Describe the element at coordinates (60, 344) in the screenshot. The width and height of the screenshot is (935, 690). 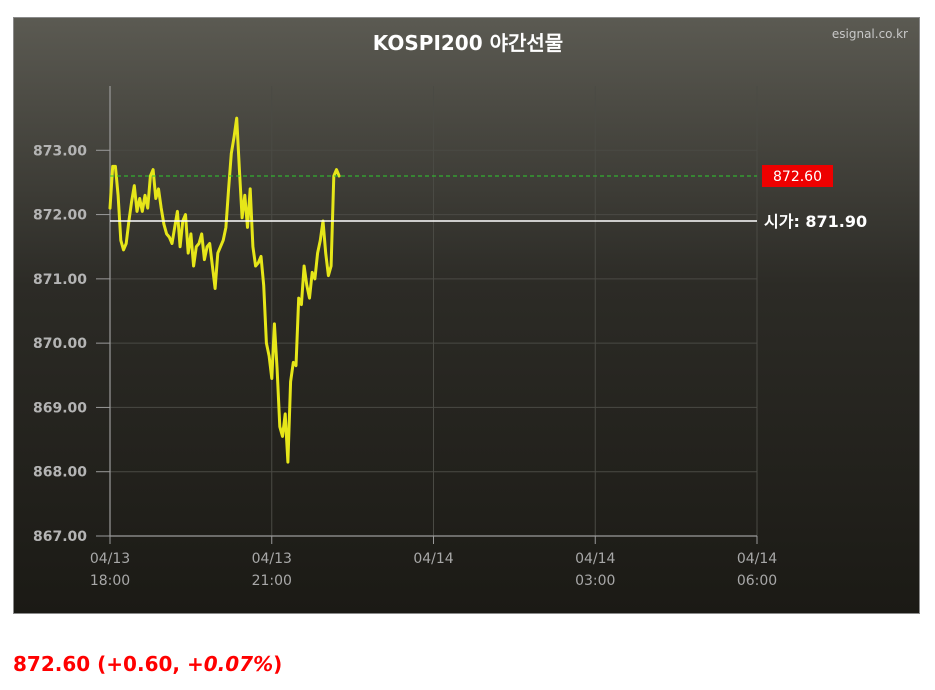
I see `y-tick-label: 870.00` at that location.